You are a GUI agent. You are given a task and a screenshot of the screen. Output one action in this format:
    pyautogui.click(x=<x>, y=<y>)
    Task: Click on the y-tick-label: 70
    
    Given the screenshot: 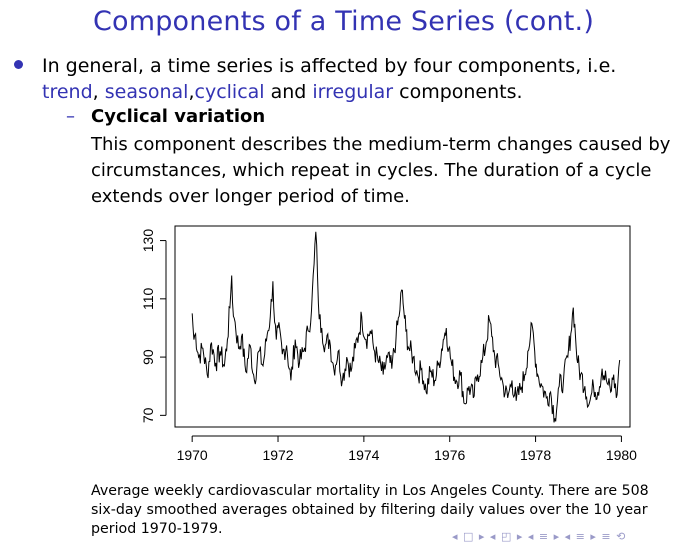 What is the action you would take?
    pyautogui.click(x=148, y=415)
    